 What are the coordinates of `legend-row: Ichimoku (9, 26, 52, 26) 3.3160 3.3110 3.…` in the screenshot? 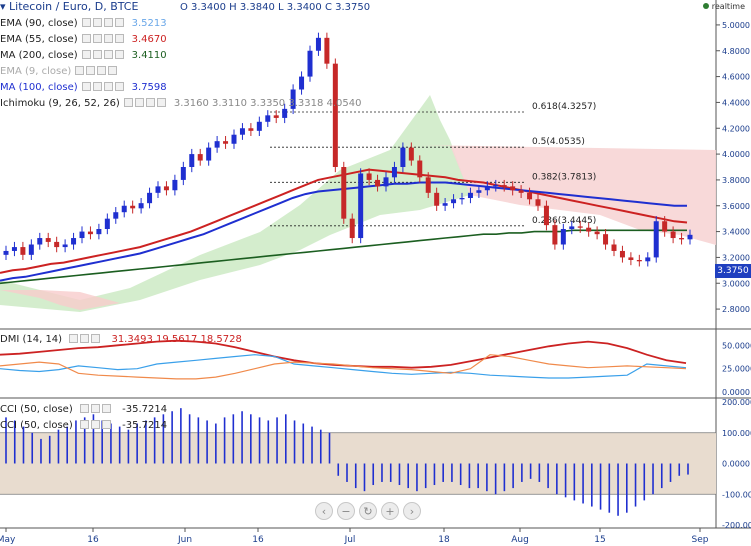 It's located at (181, 103).